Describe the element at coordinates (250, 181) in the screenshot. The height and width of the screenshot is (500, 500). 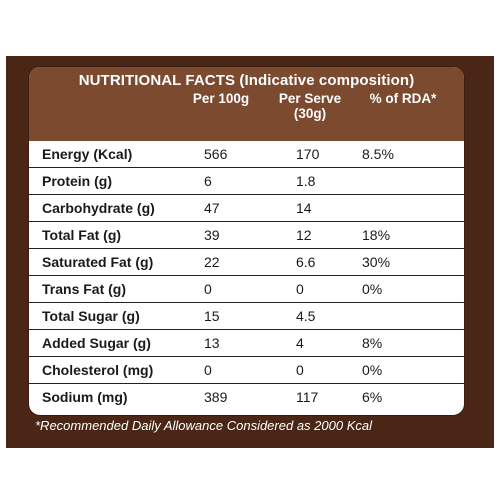
I see `per-100g-value: 6` at that location.